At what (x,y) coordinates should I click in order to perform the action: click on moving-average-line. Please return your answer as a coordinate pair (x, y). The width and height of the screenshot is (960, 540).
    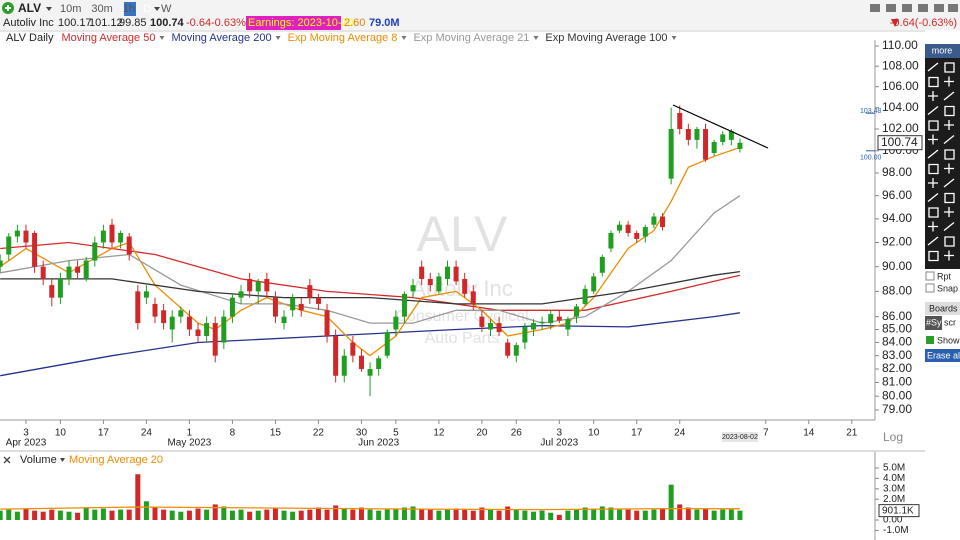
    Looking at the image, I should click on (370, 344).